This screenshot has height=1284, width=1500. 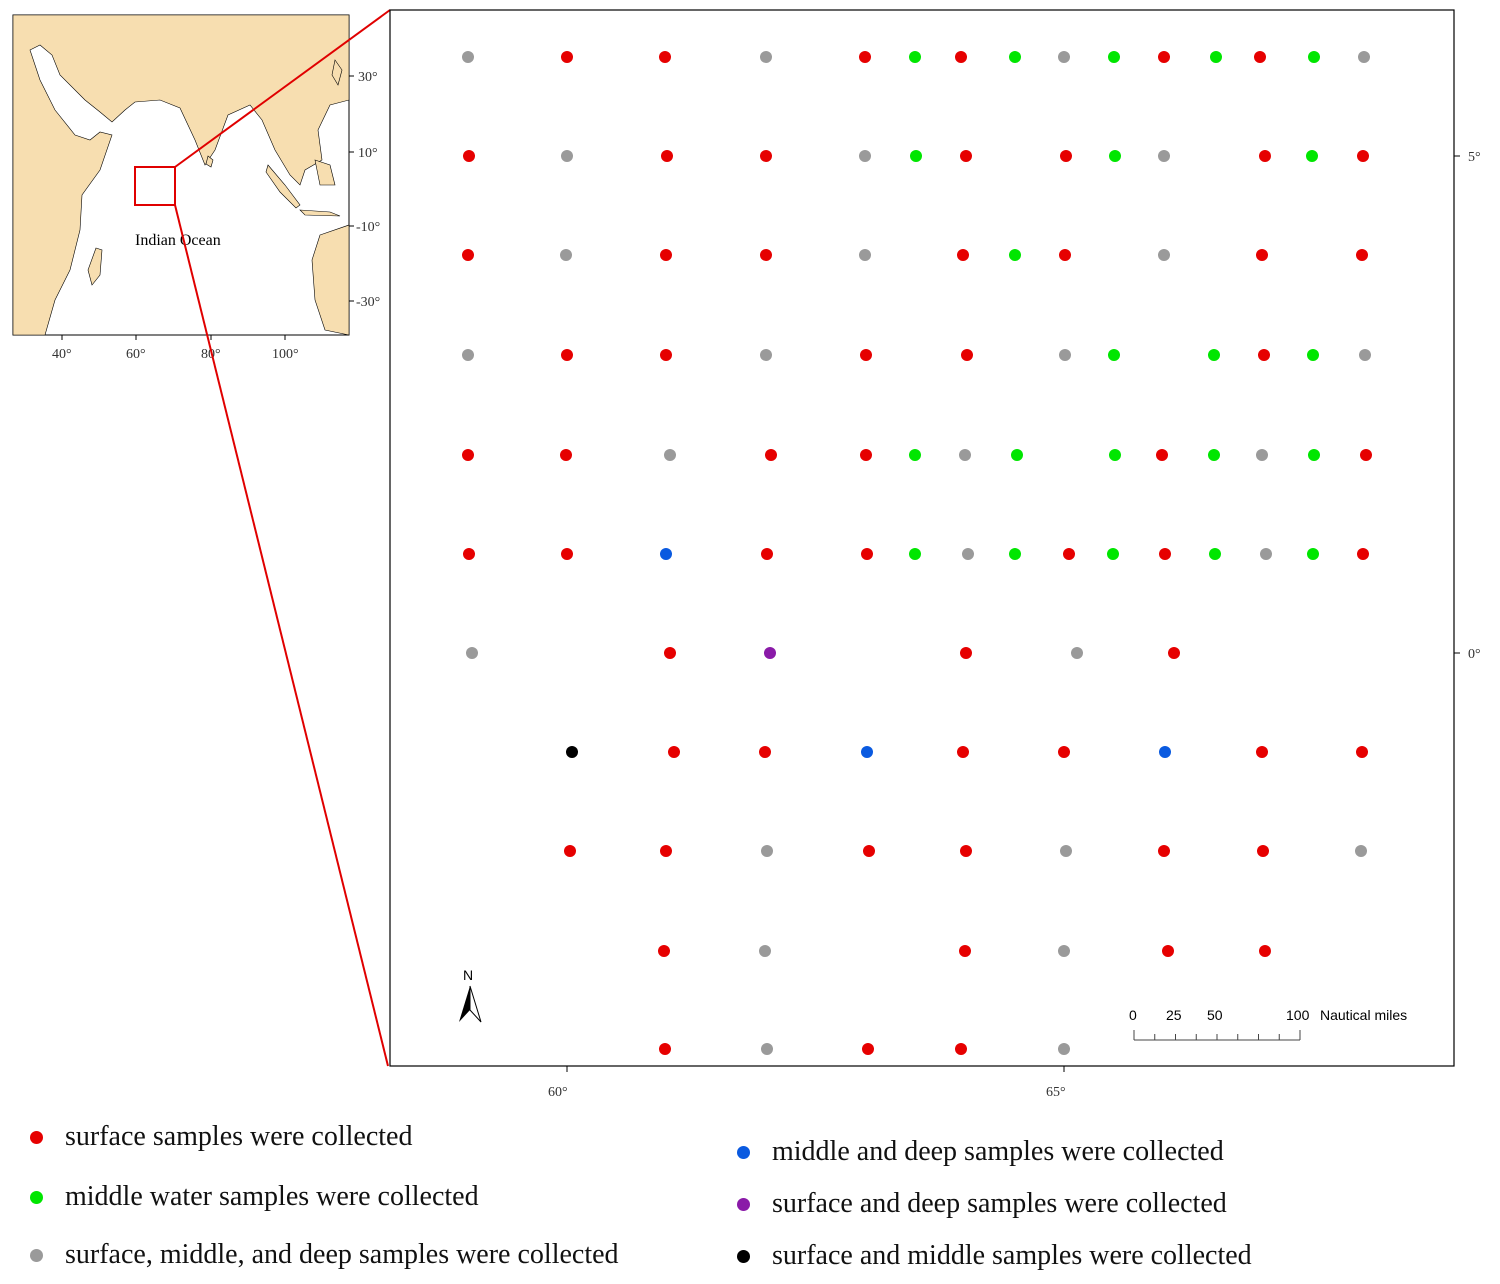 I want to click on station-dot-black, so click(x=572, y=752).